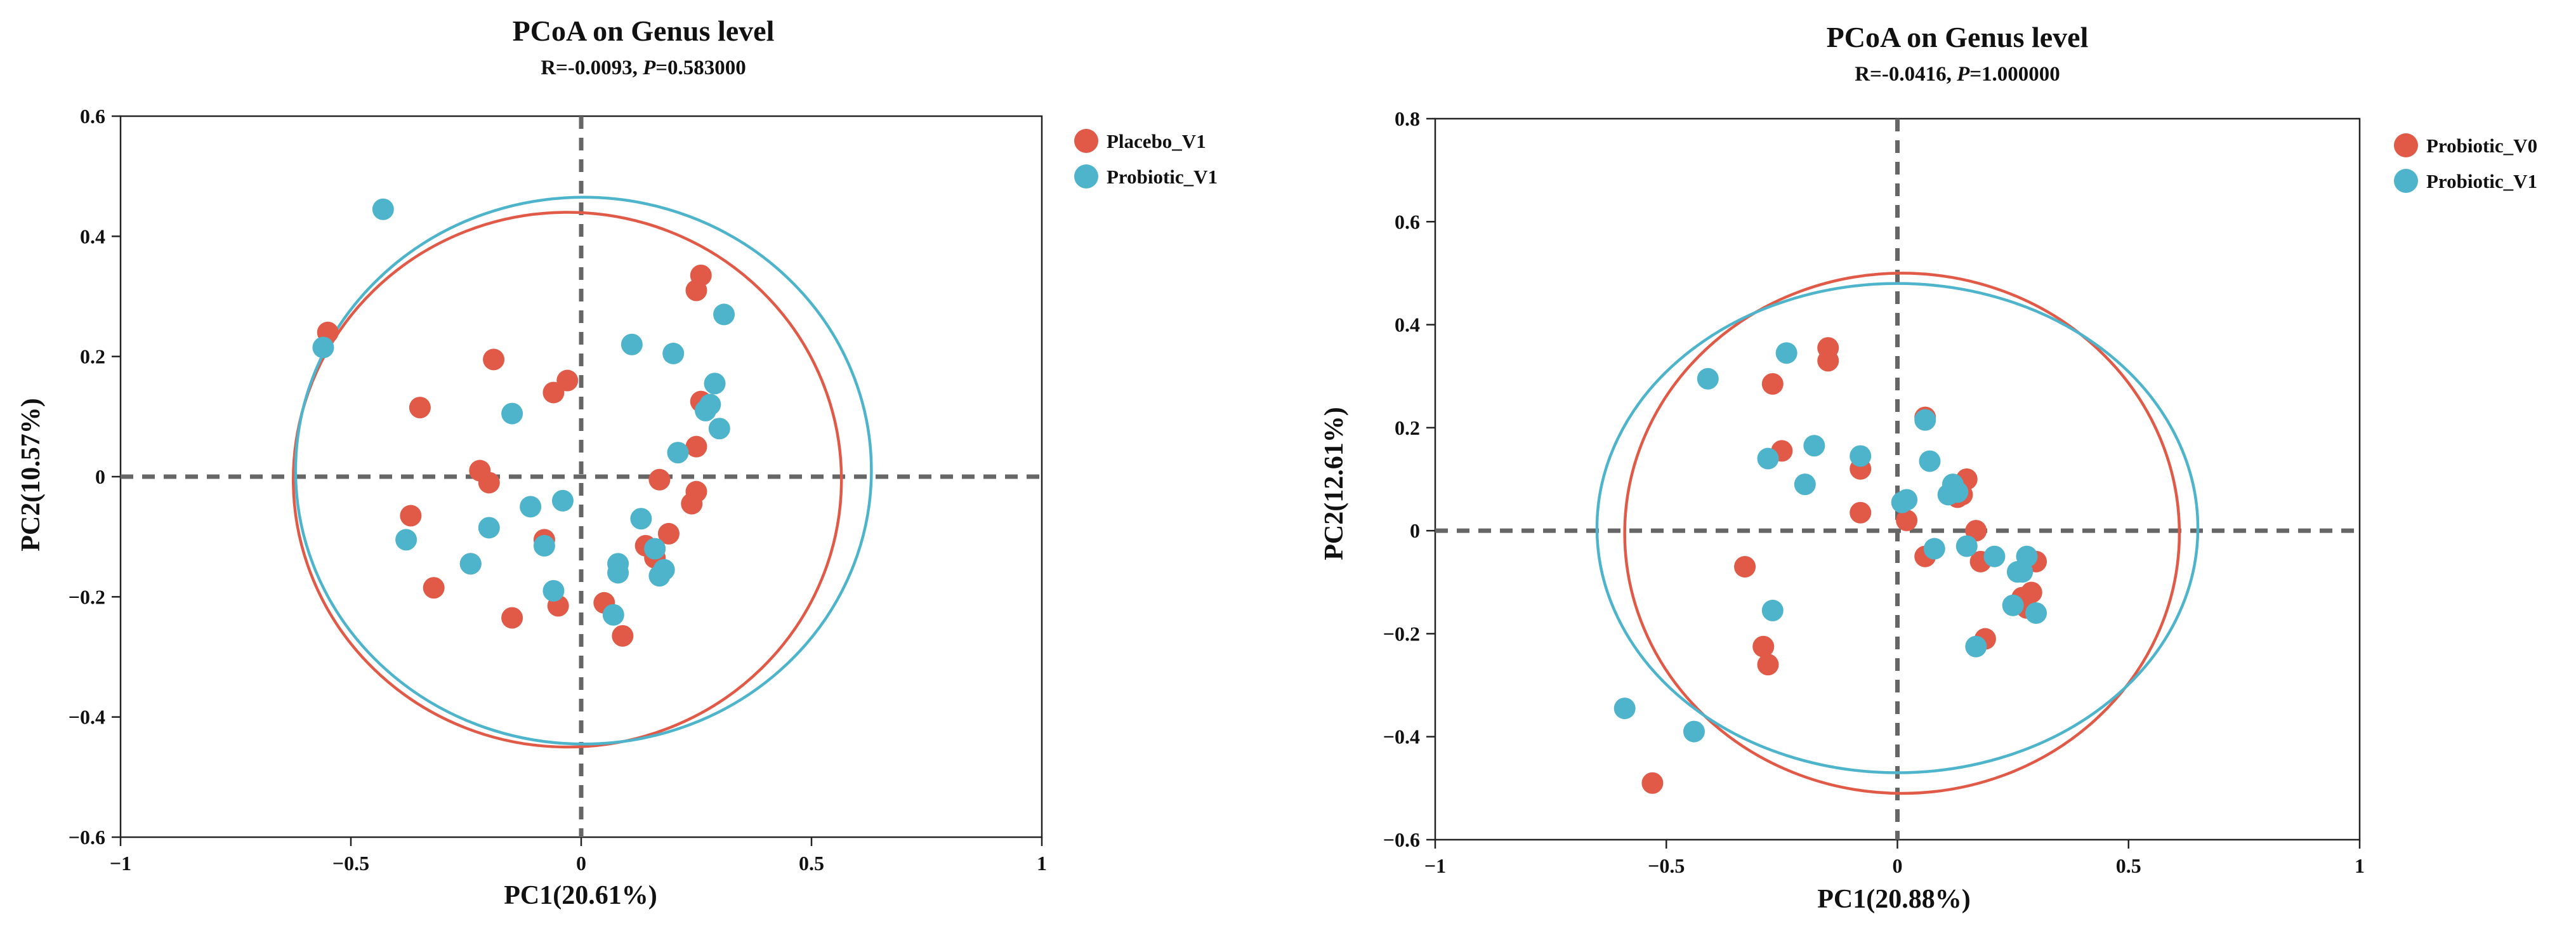  What do you see at coordinates (1902, 533) in the screenshot?
I see `ellipse-probiotic-v0` at bounding box center [1902, 533].